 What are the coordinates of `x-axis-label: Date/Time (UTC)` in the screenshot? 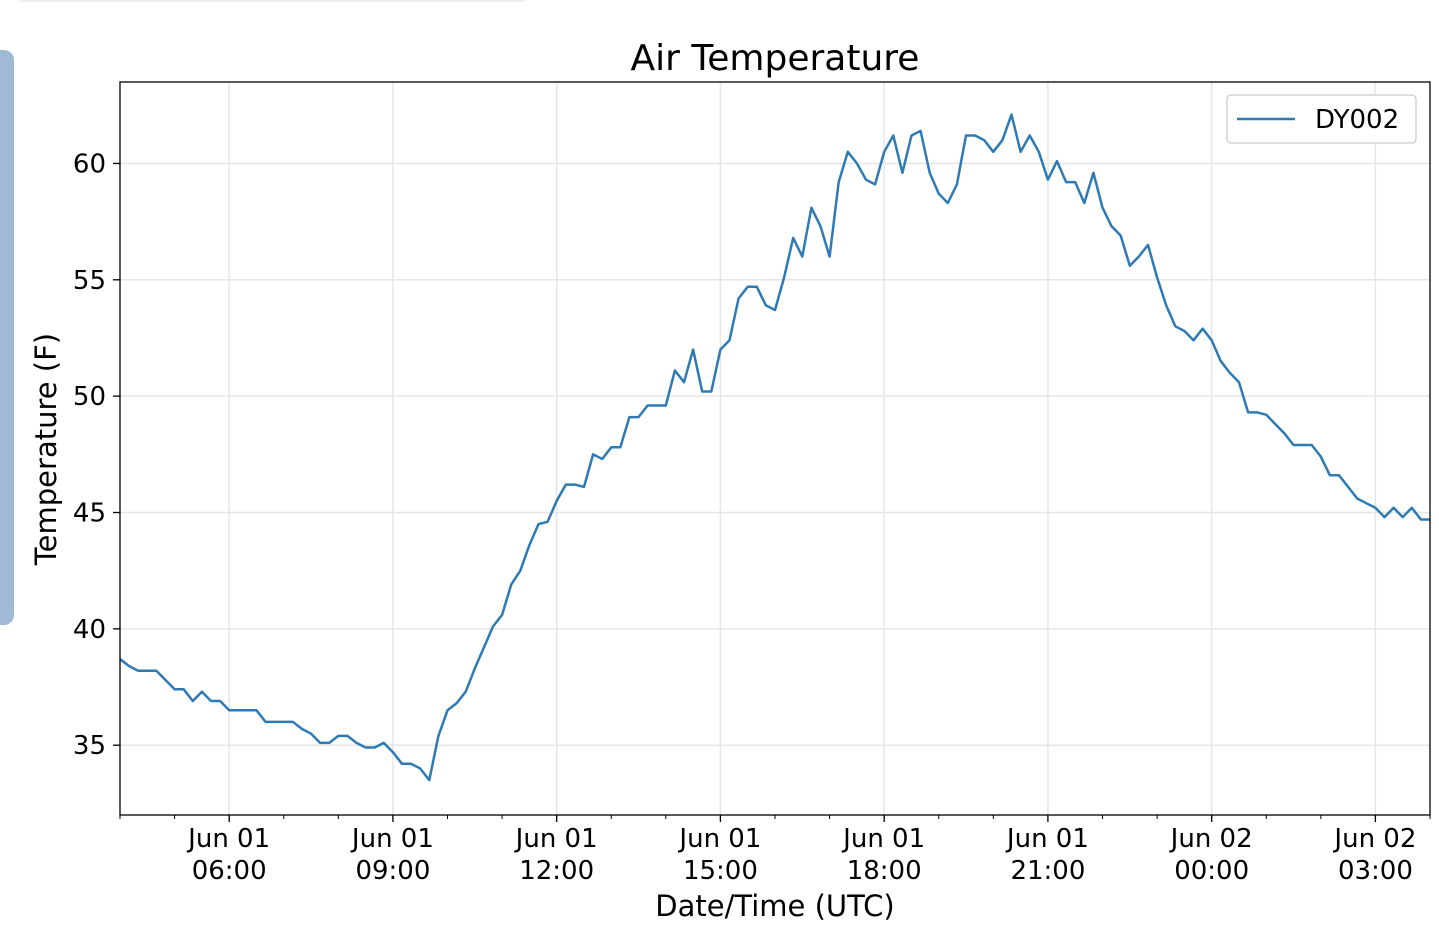 It's located at (774, 906).